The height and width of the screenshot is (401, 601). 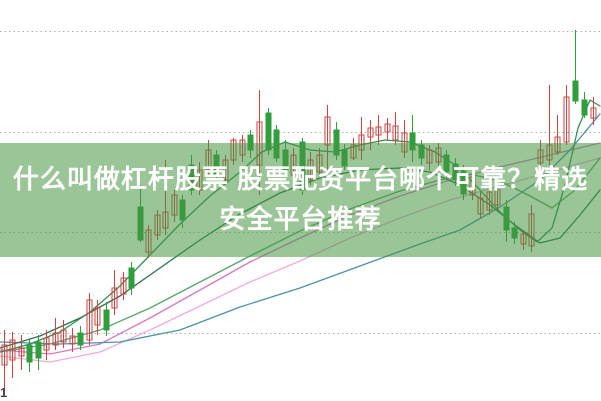 What do you see at coordinates (4, 392) in the screenshot?
I see `y-axis-label-fragment: 1` at bounding box center [4, 392].